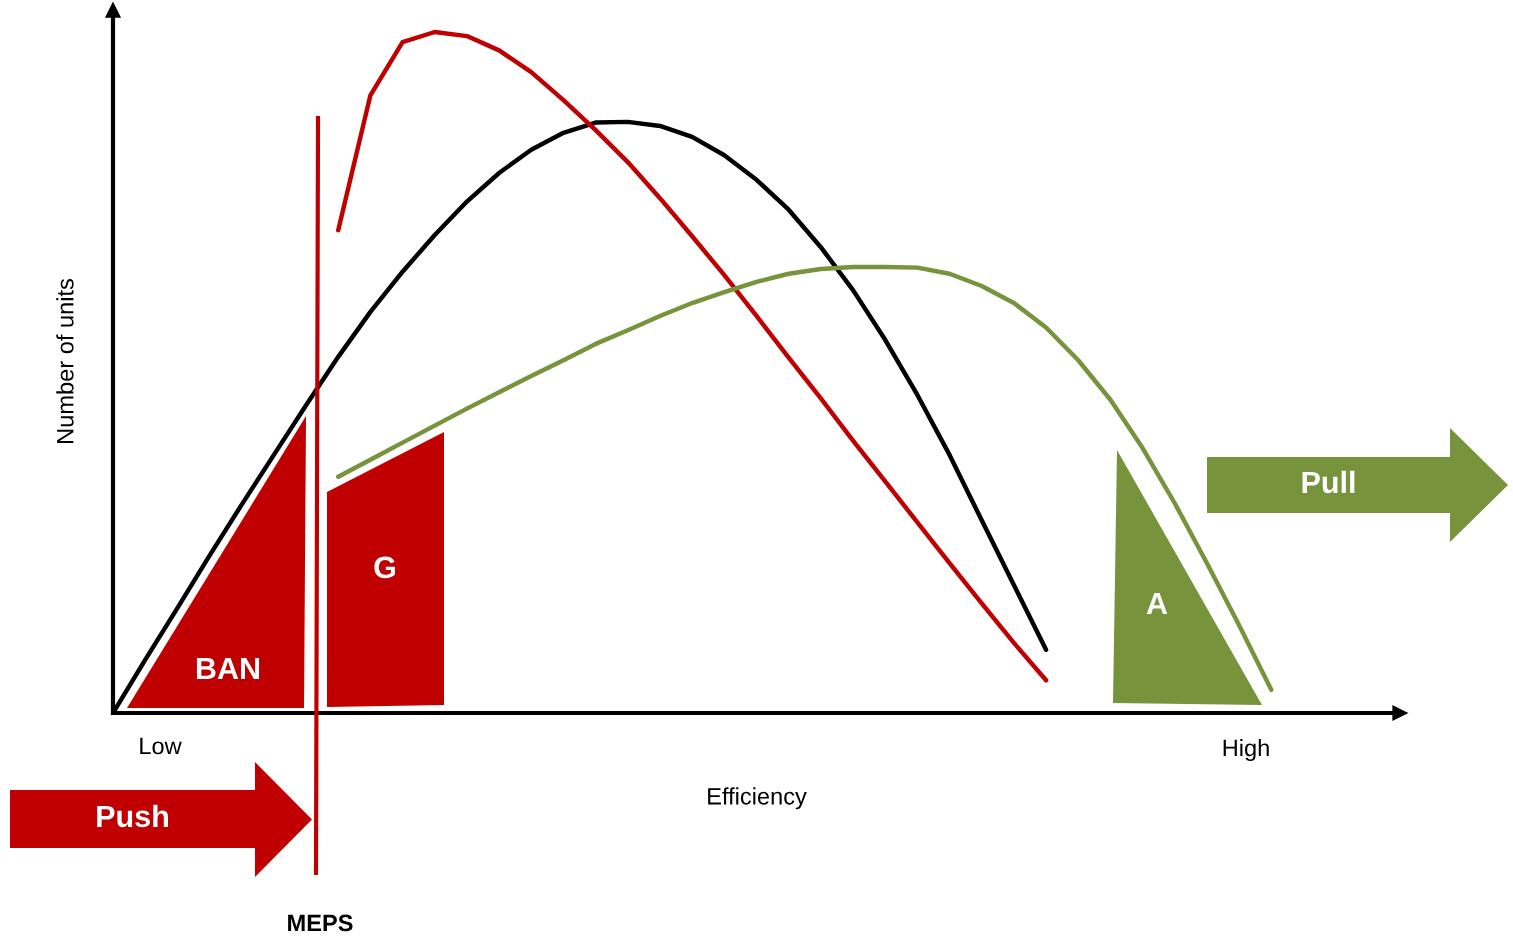 This screenshot has height=944, width=1513. Describe the element at coordinates (65, 361) in the screenshot. I see `y-axis-title: Number of units` at that location.